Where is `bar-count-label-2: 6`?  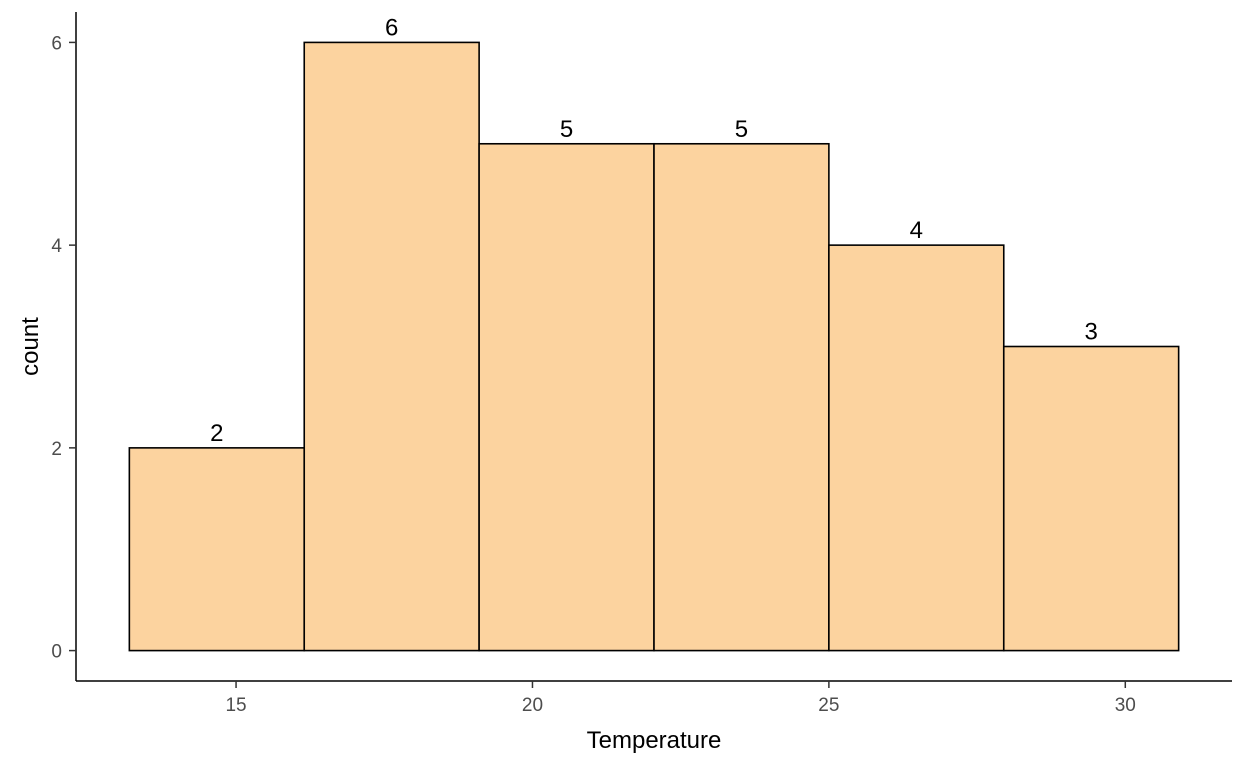
bar-count-label-2: 6 is located at coordinates (391, 27).